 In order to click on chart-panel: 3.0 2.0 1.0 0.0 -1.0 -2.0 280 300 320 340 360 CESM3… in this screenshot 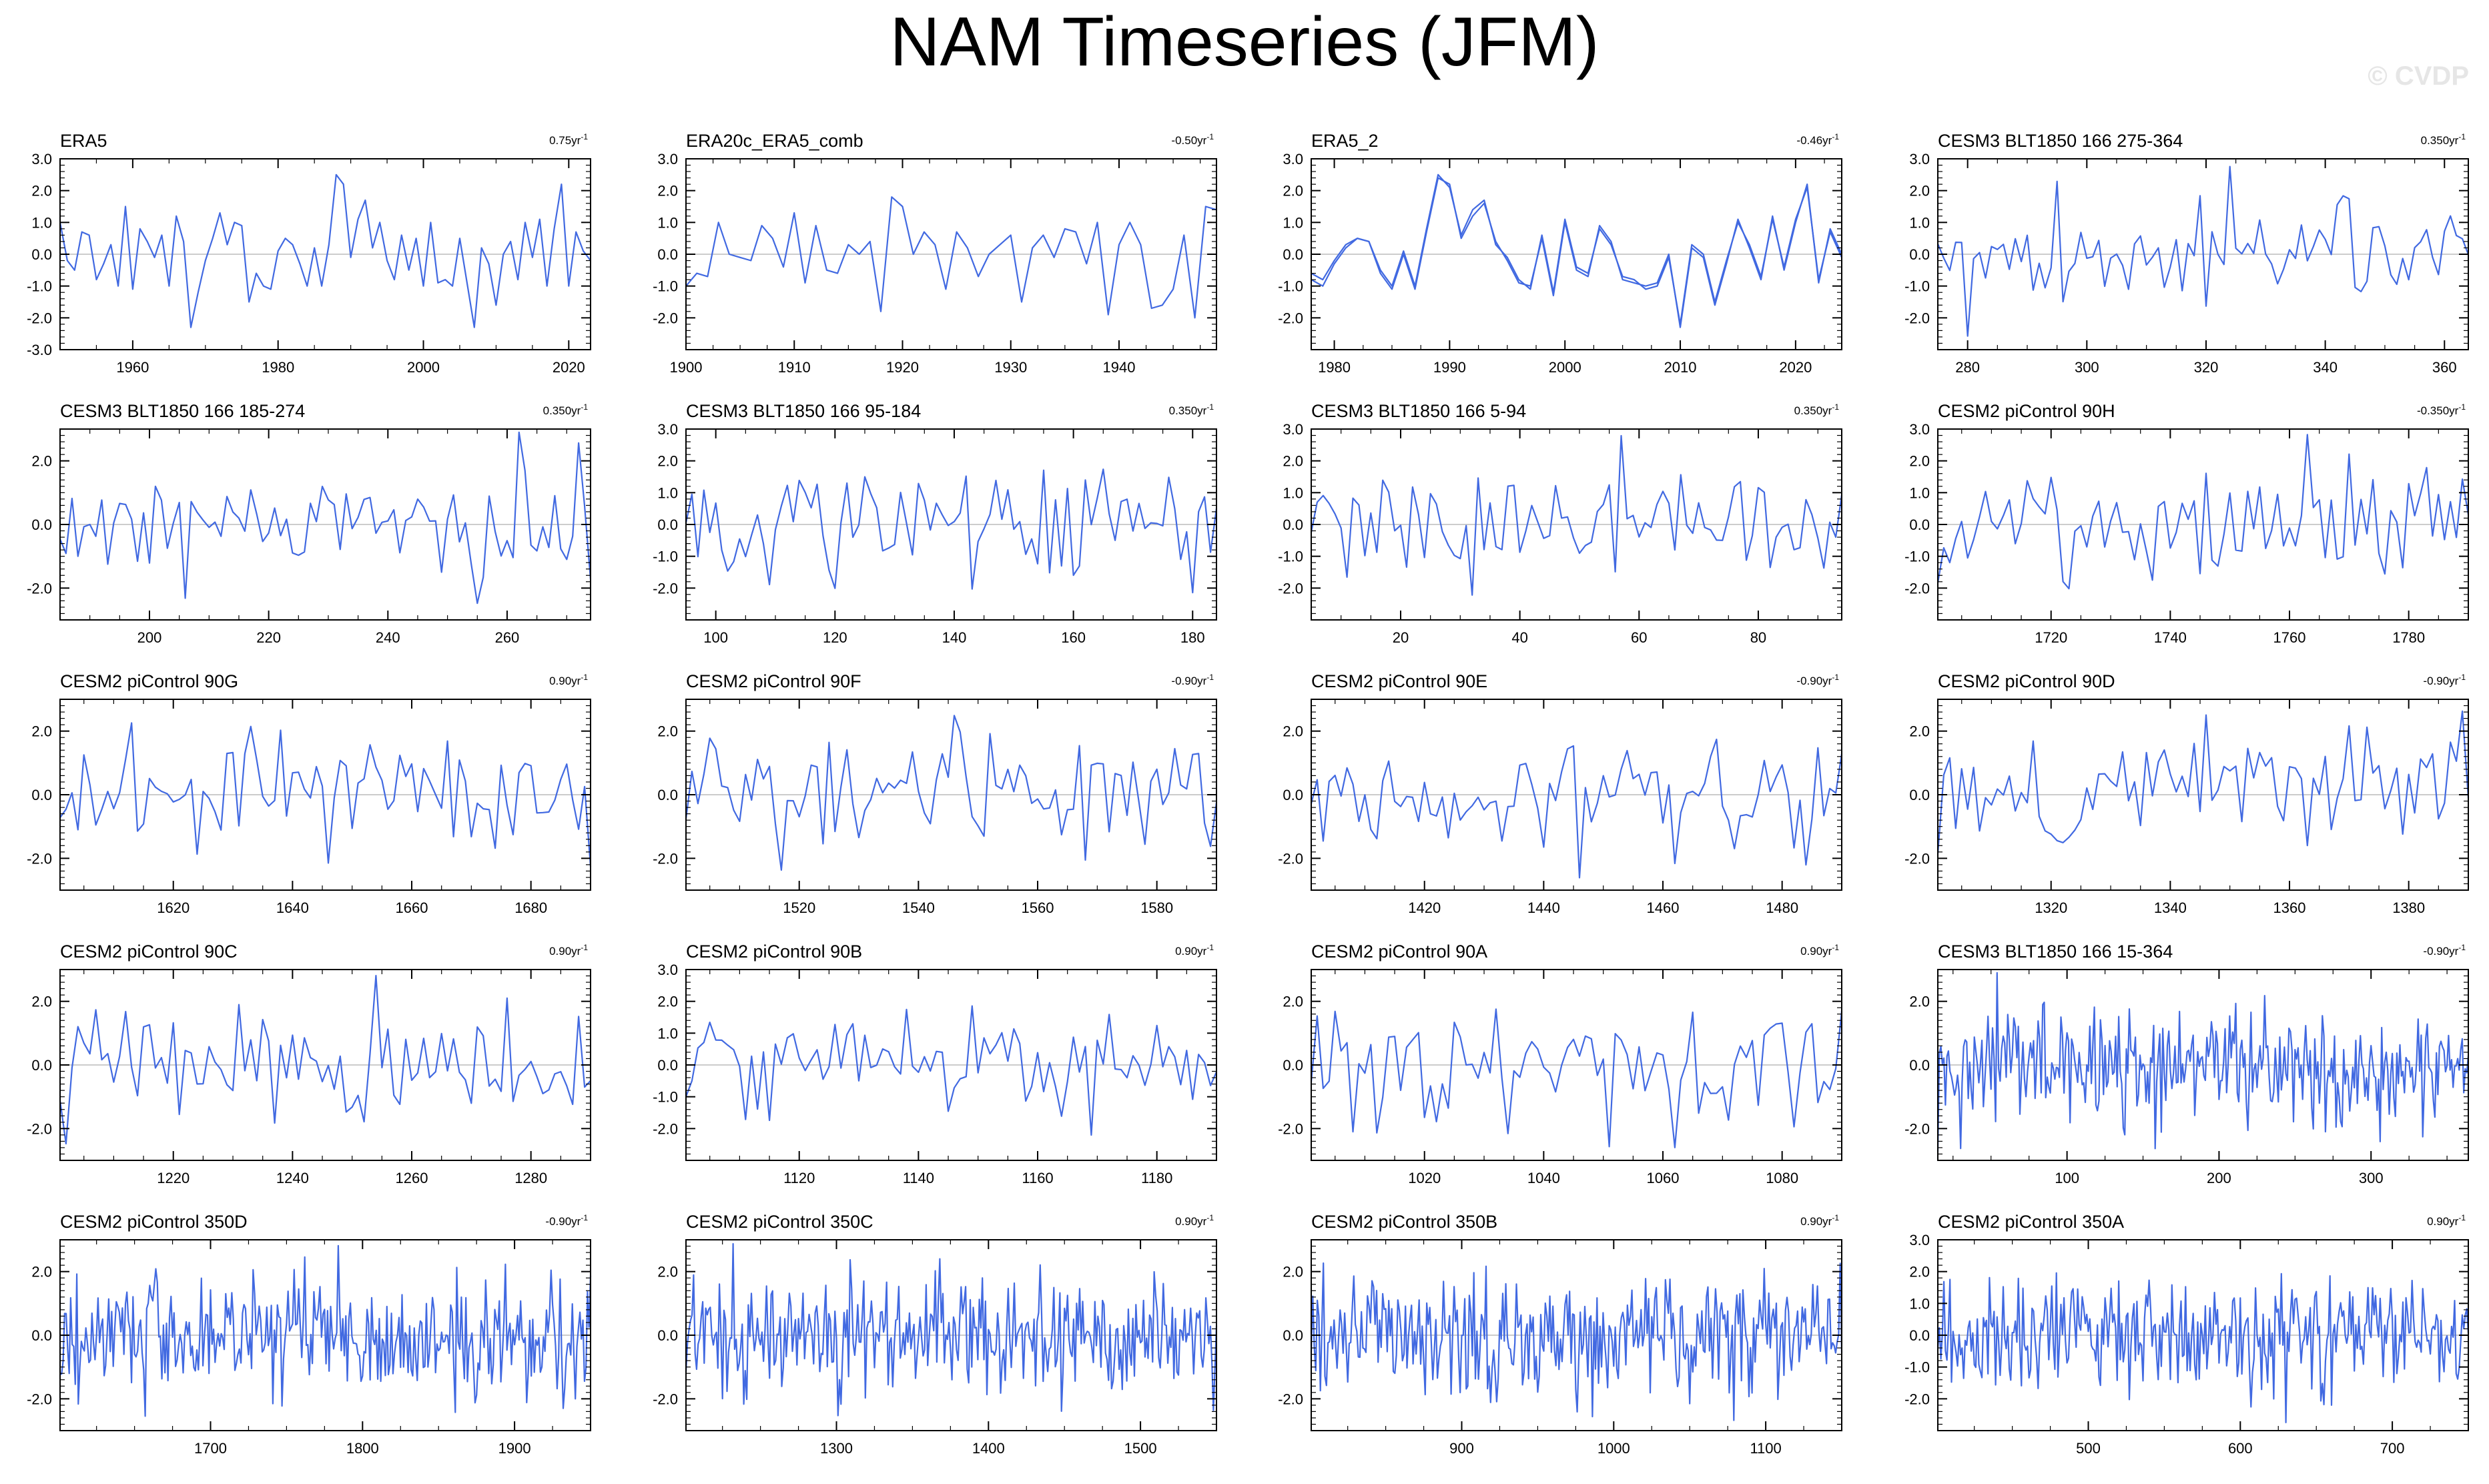, I will do `click(2187, 253)`.